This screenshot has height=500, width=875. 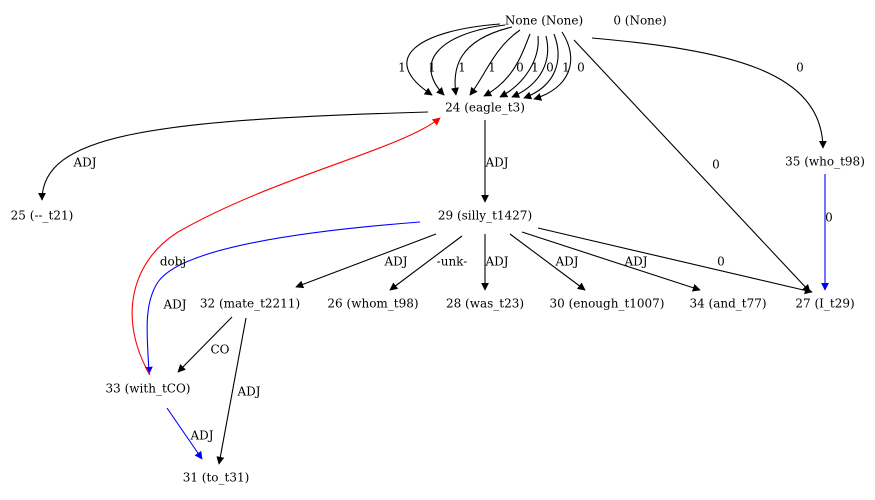 I want to click on node-n25: 25 (--_t21), so click(x=42, y=216).